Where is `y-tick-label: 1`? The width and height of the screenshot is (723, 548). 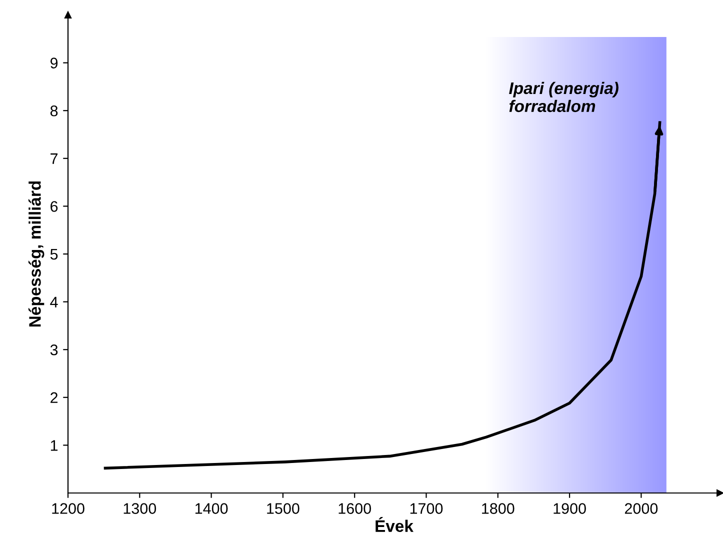 y-tick-label: 1 is located at coordinates (54, 445).